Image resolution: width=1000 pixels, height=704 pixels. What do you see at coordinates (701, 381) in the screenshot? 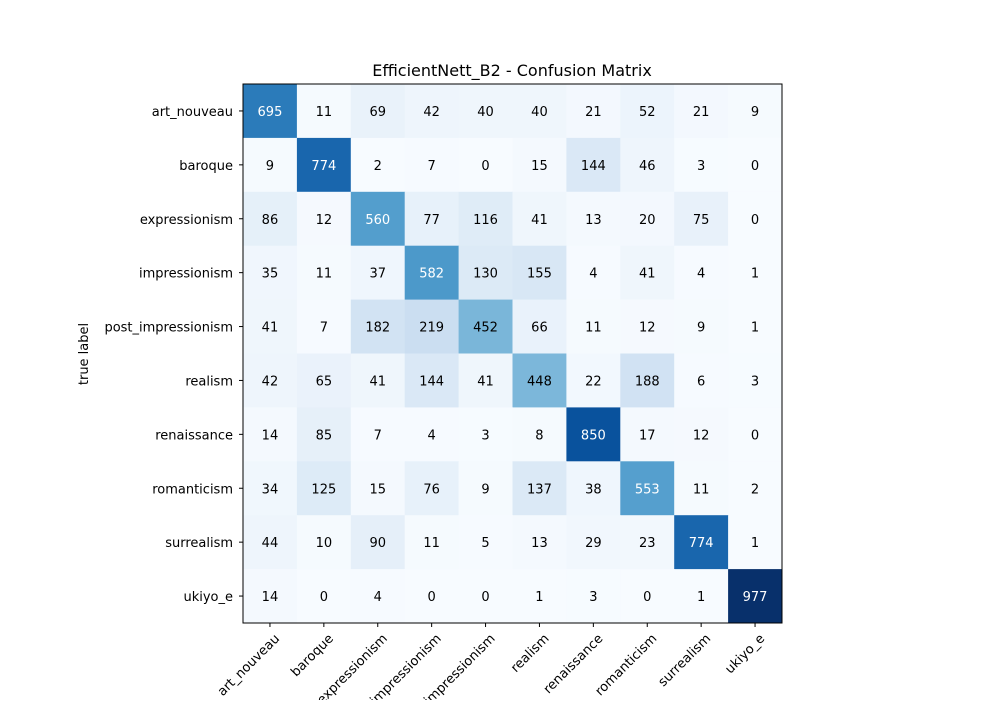
I see `cell-value-label: 6` at bounding box center [701, 381].